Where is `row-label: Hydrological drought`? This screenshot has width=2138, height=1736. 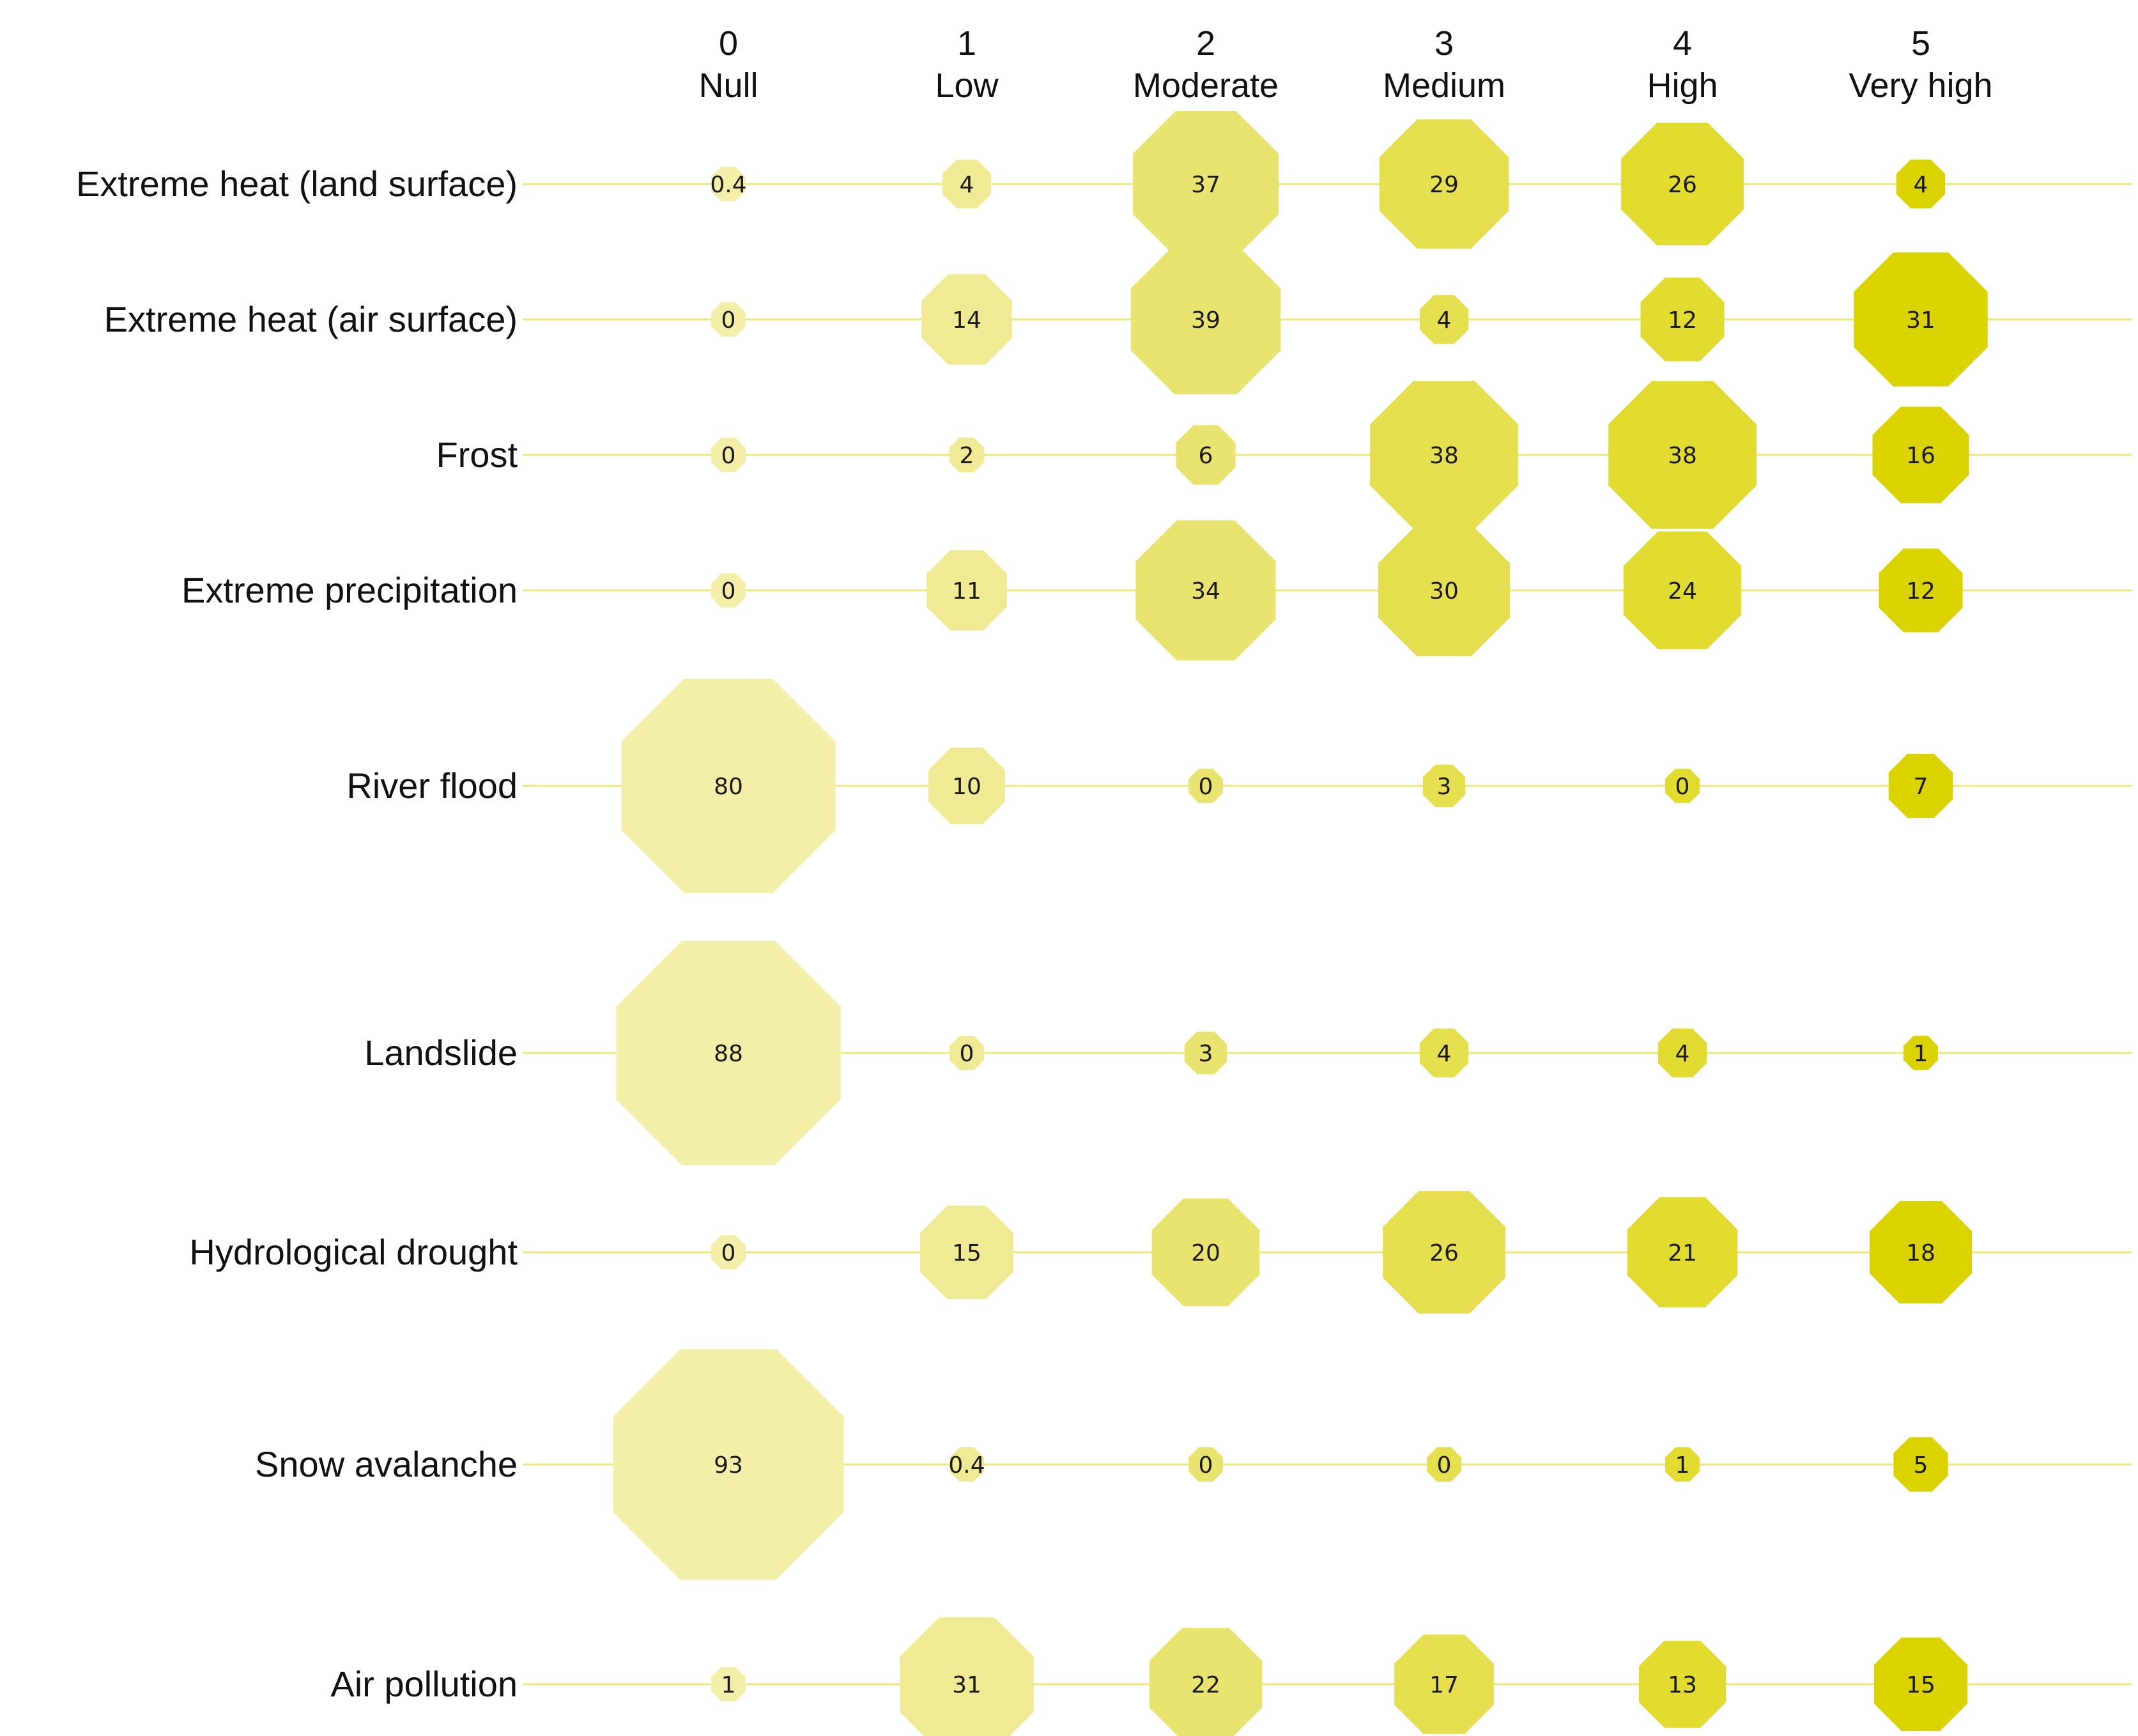 row-label: Hydrological drought is located at coordinates (353, 1252).